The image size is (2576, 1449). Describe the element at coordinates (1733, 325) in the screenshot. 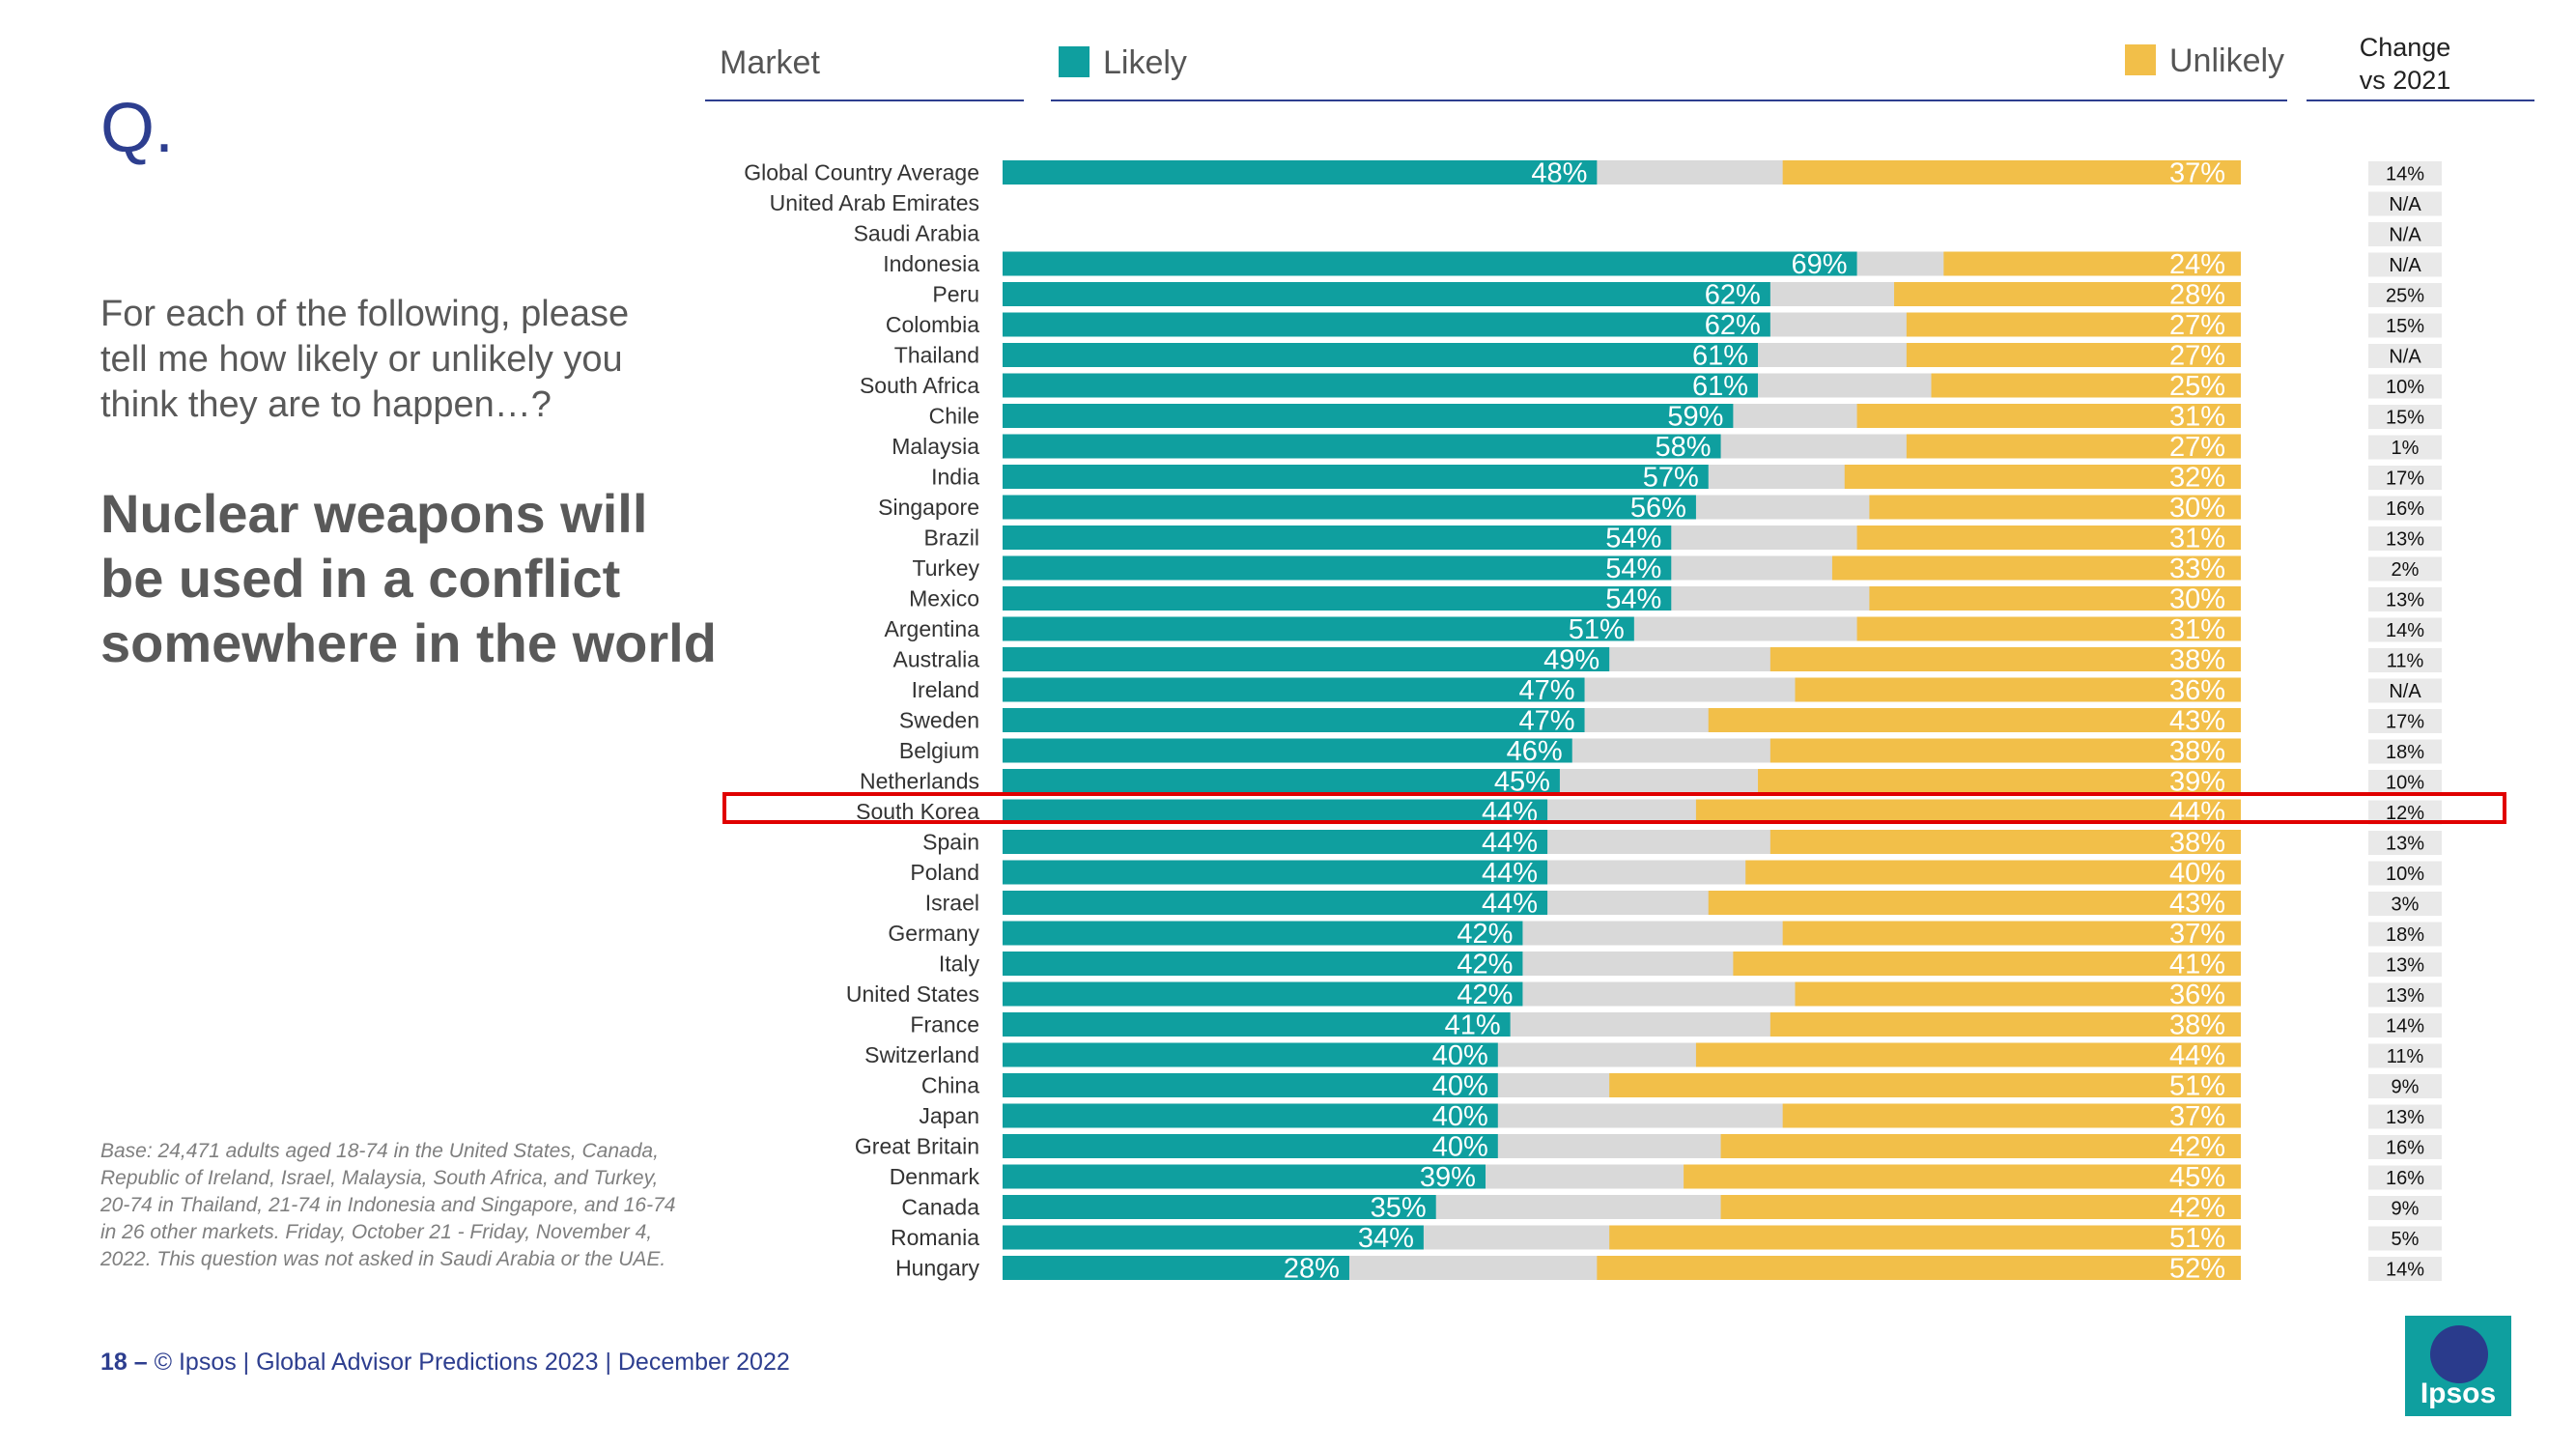

I see `likely-value-colombia: 62%` at that location.